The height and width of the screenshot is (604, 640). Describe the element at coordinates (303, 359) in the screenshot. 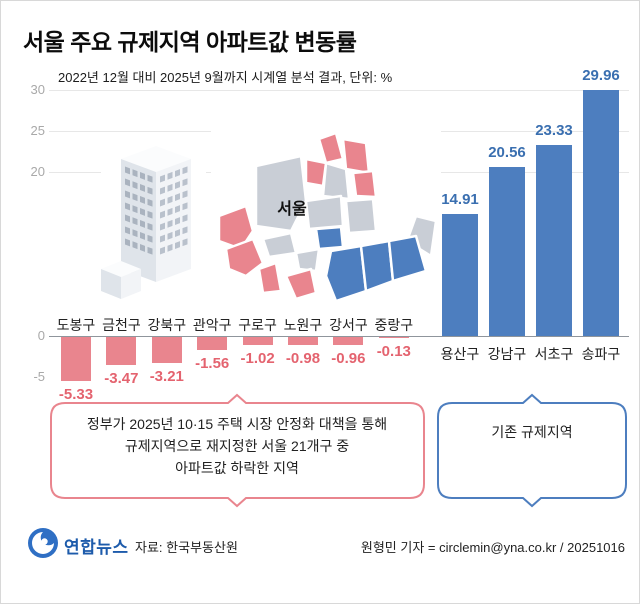

I see `bar-value-label: -0.98` at that location.